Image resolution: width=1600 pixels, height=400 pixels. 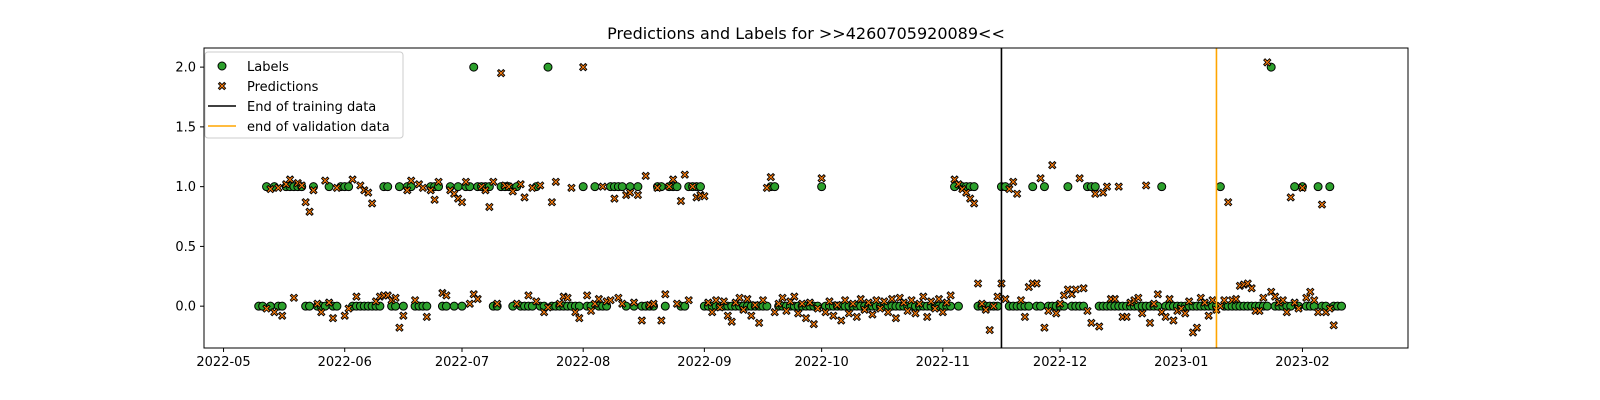 What do you see at coordinates (1109, 198) in the screenshot?
I see `reference-lines` at bounding box center [1109, 198].